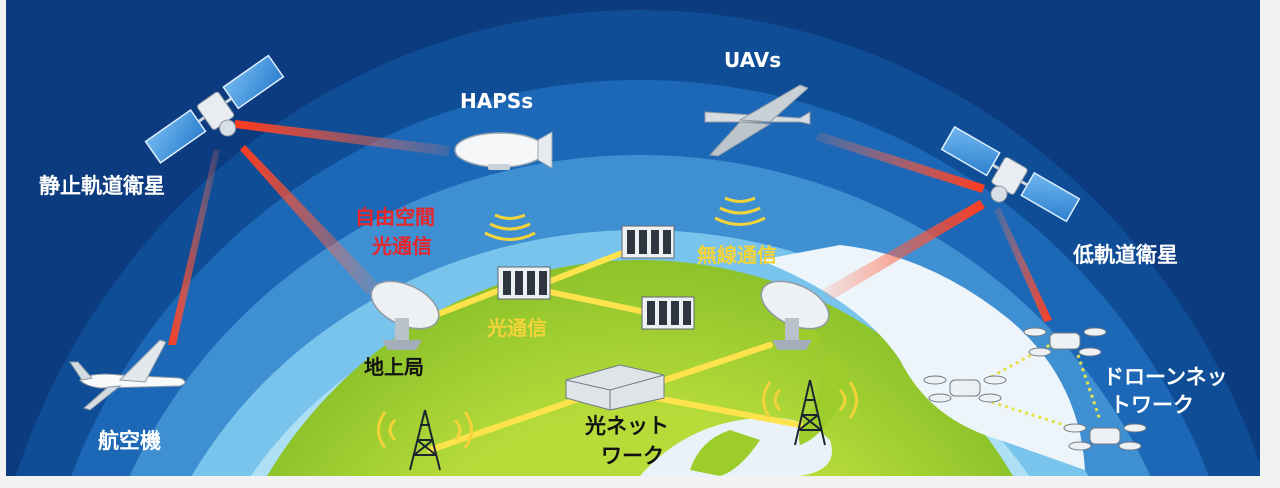  I want to click on server-rack-icon, so click(524, 283).